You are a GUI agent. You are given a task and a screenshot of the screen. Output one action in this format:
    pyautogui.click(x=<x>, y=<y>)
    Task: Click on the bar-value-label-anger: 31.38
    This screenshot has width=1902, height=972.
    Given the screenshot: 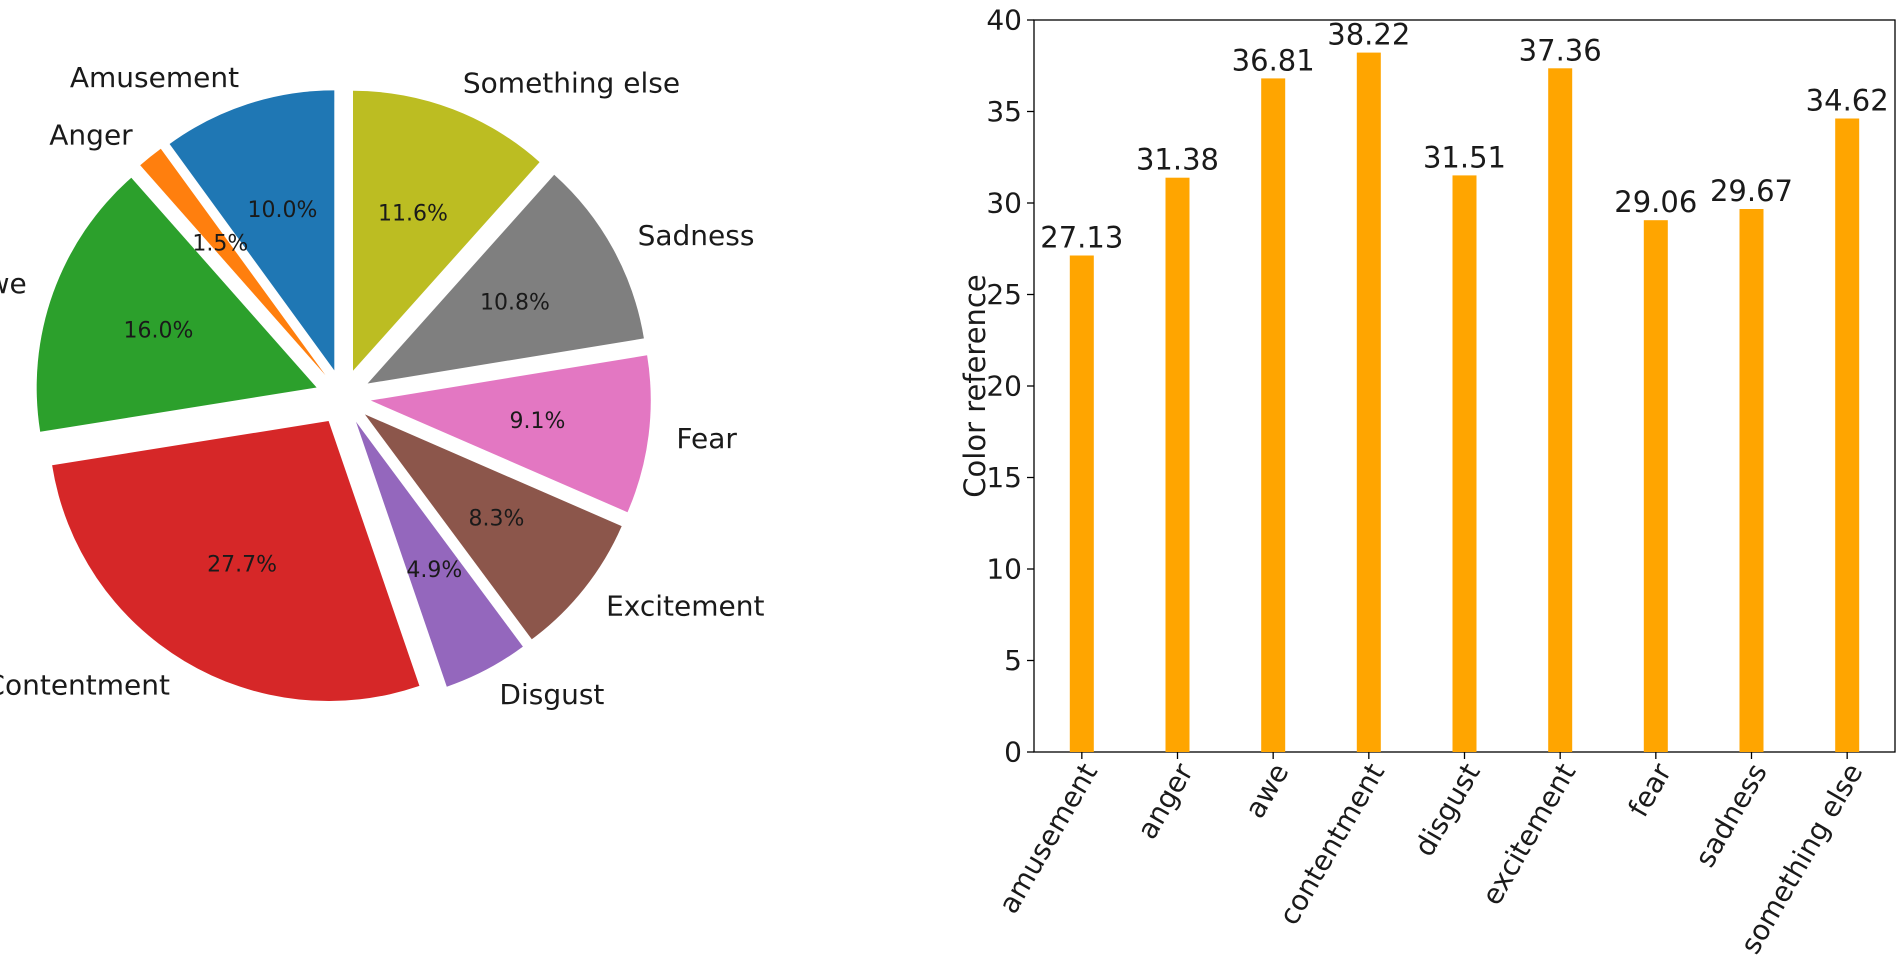 What is the action you would take?
    pyautogui.click(x=1177, y=160)
    